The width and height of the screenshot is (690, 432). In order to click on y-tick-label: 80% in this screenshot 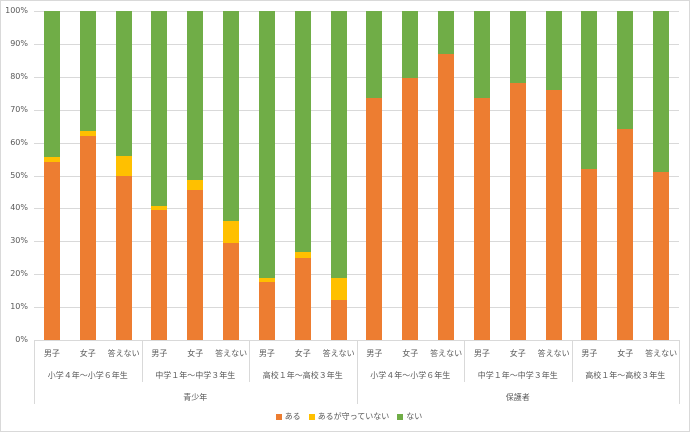, I will do `click(19, 76)`.